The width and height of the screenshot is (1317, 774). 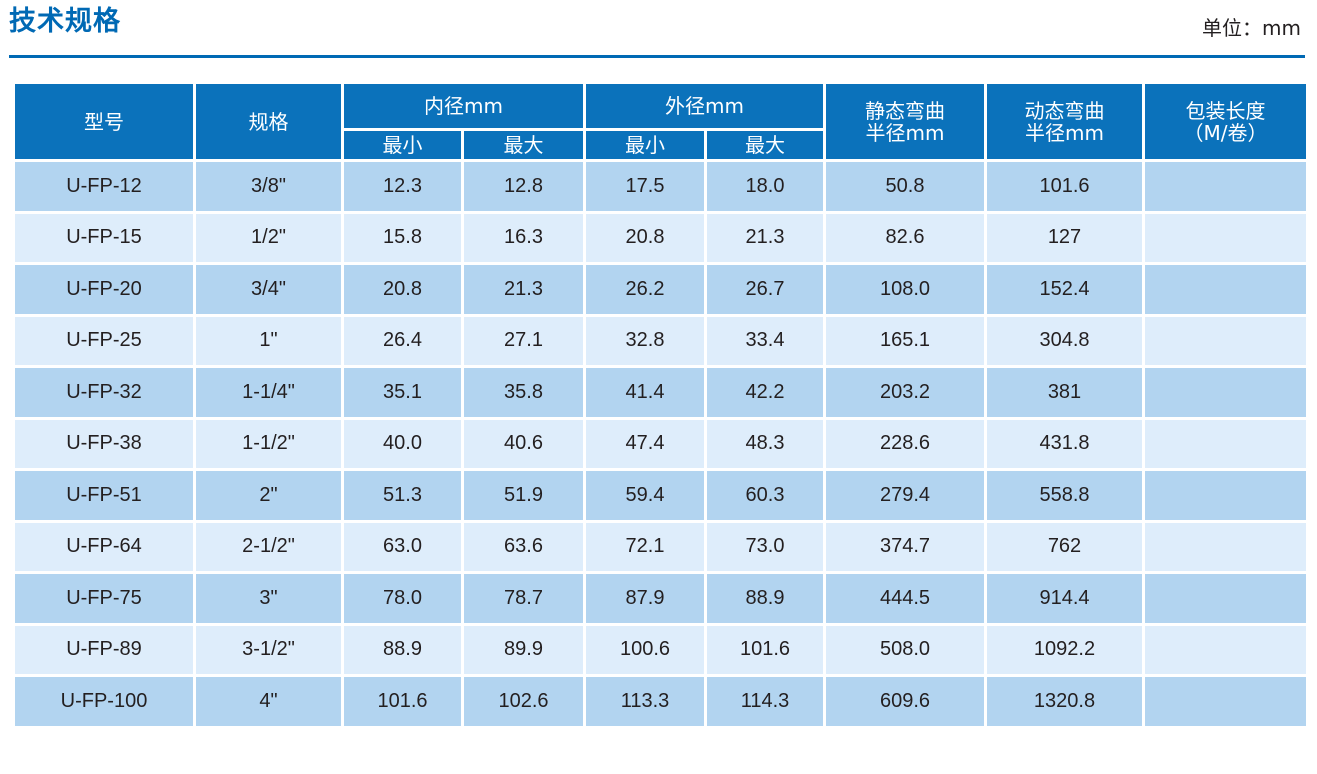 What do you see at coordinates (1064, 546) in the screenshot?
I see `cell-dynamic-bend: 762` at bounding box center [1064, 546].